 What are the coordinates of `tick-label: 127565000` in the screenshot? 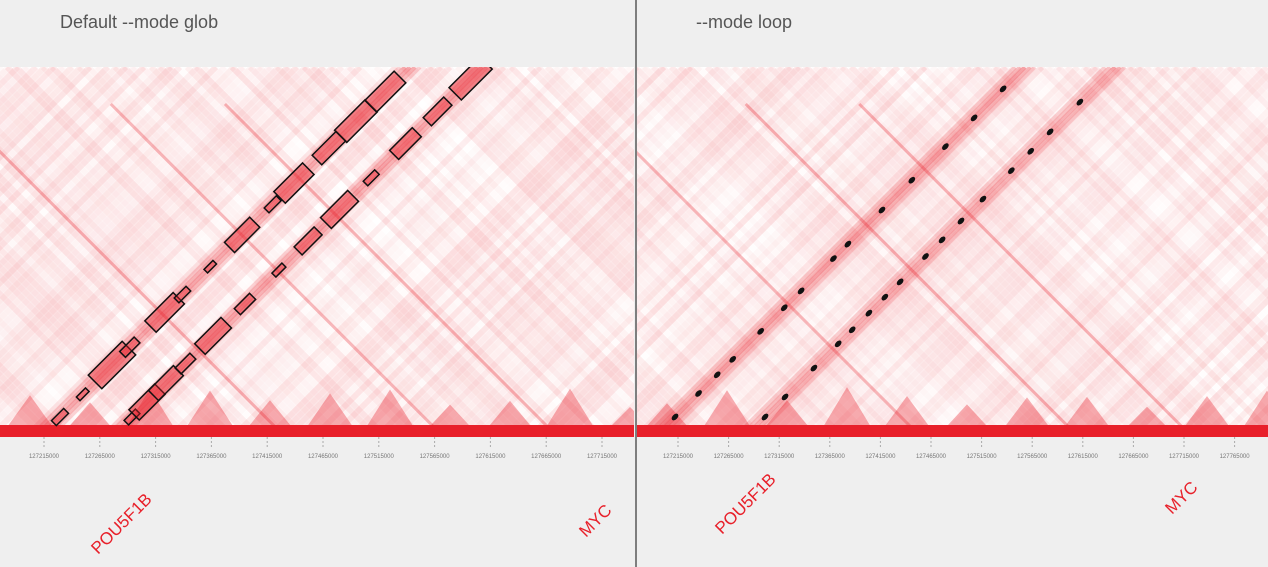 It's located at (1032, 457).